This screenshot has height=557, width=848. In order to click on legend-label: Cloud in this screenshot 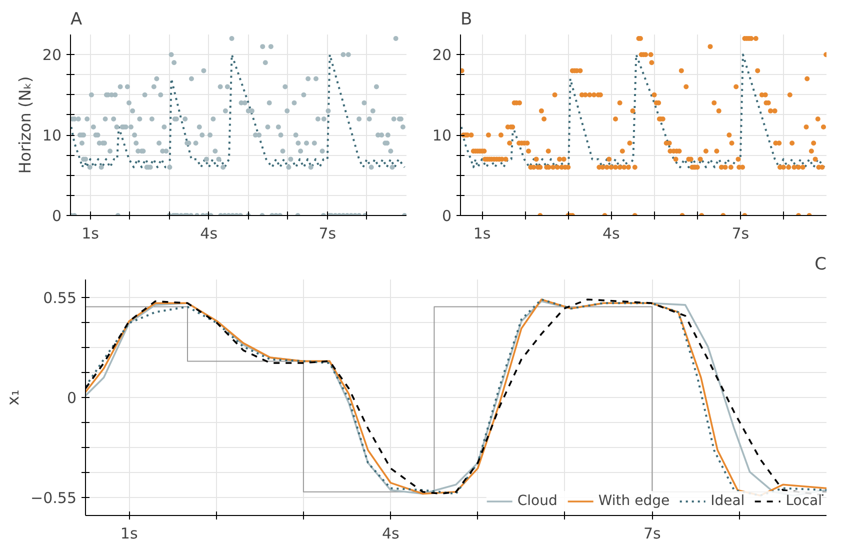, I will do `click(537, 501)`.